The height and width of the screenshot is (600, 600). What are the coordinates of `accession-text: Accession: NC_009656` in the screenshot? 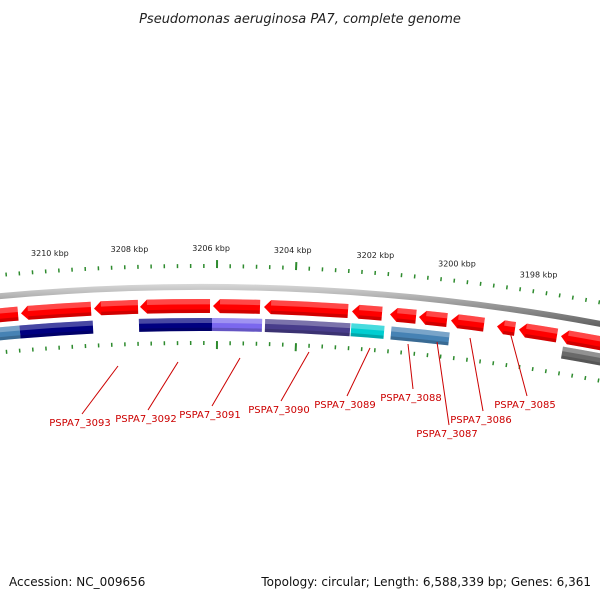 It's located at (77, 582).